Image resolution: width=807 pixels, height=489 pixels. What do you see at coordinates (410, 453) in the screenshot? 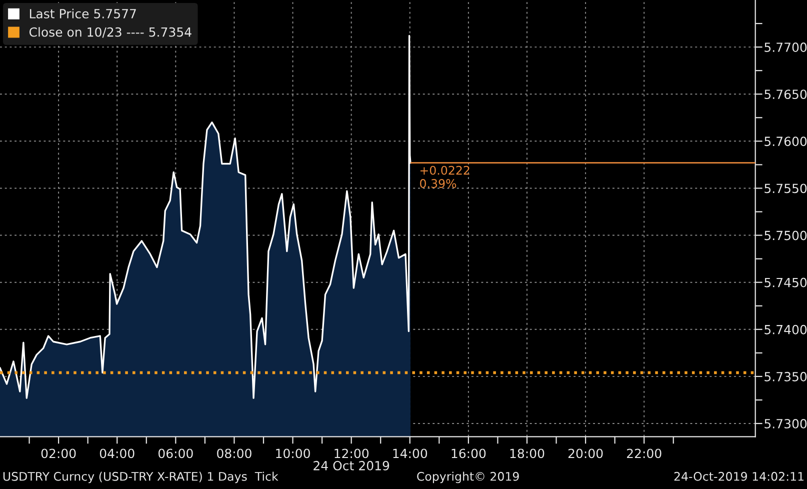
I see `x-tick-label: 14:00` at bounding box center [410, 453].